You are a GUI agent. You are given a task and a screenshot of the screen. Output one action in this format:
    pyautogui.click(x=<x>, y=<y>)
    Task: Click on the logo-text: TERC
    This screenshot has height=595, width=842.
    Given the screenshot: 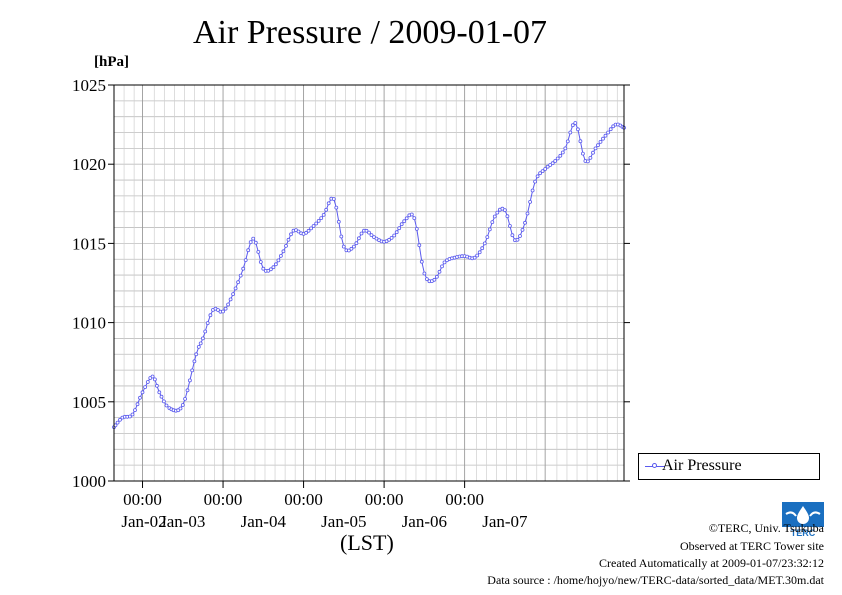 What is the action you would take?
    pyautogui.click(x=803, y=533)
    